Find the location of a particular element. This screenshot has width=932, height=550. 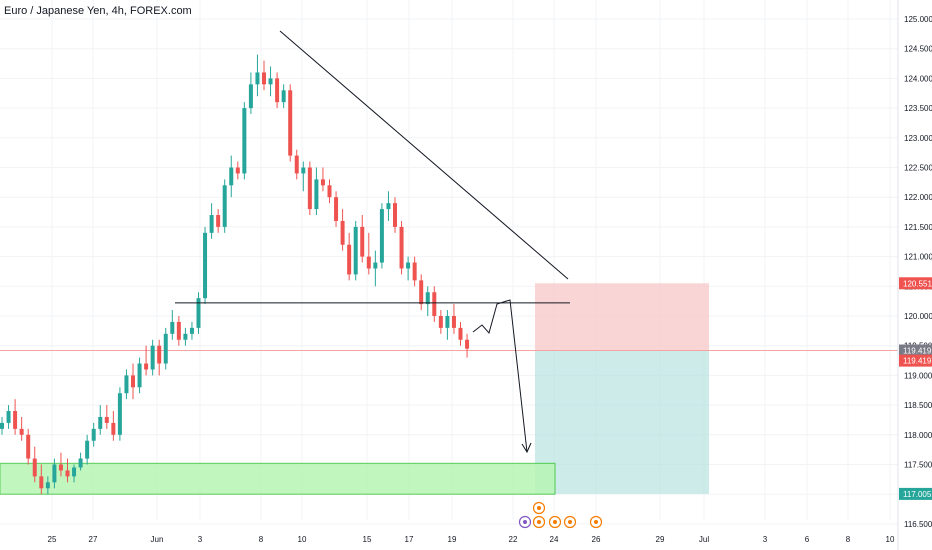

descending-trendline is located at coordinates (424, 155).